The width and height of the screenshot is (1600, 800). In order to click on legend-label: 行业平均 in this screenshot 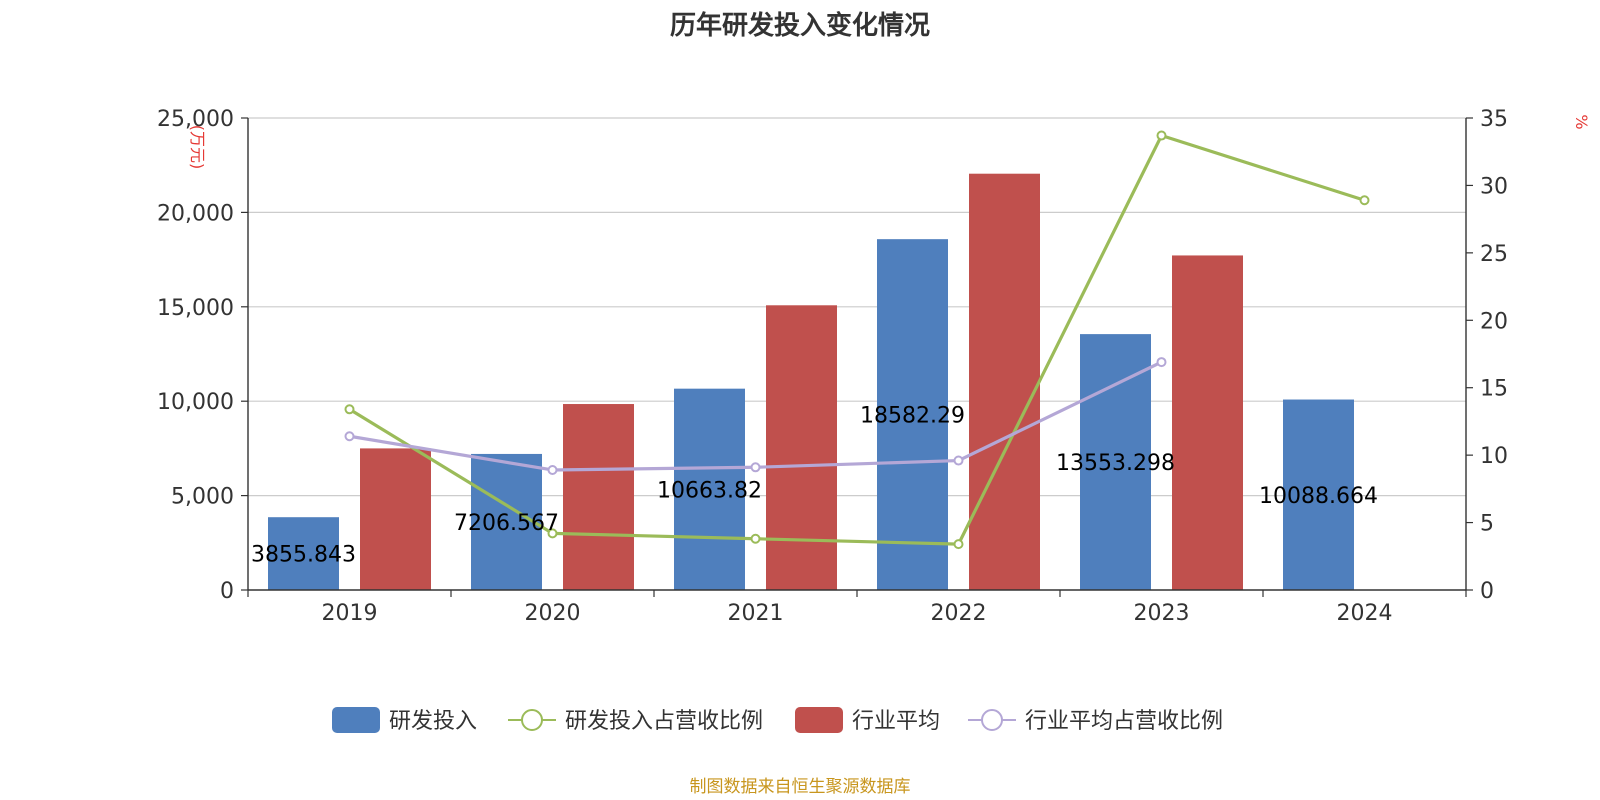, I will do `click(896, 721)`.